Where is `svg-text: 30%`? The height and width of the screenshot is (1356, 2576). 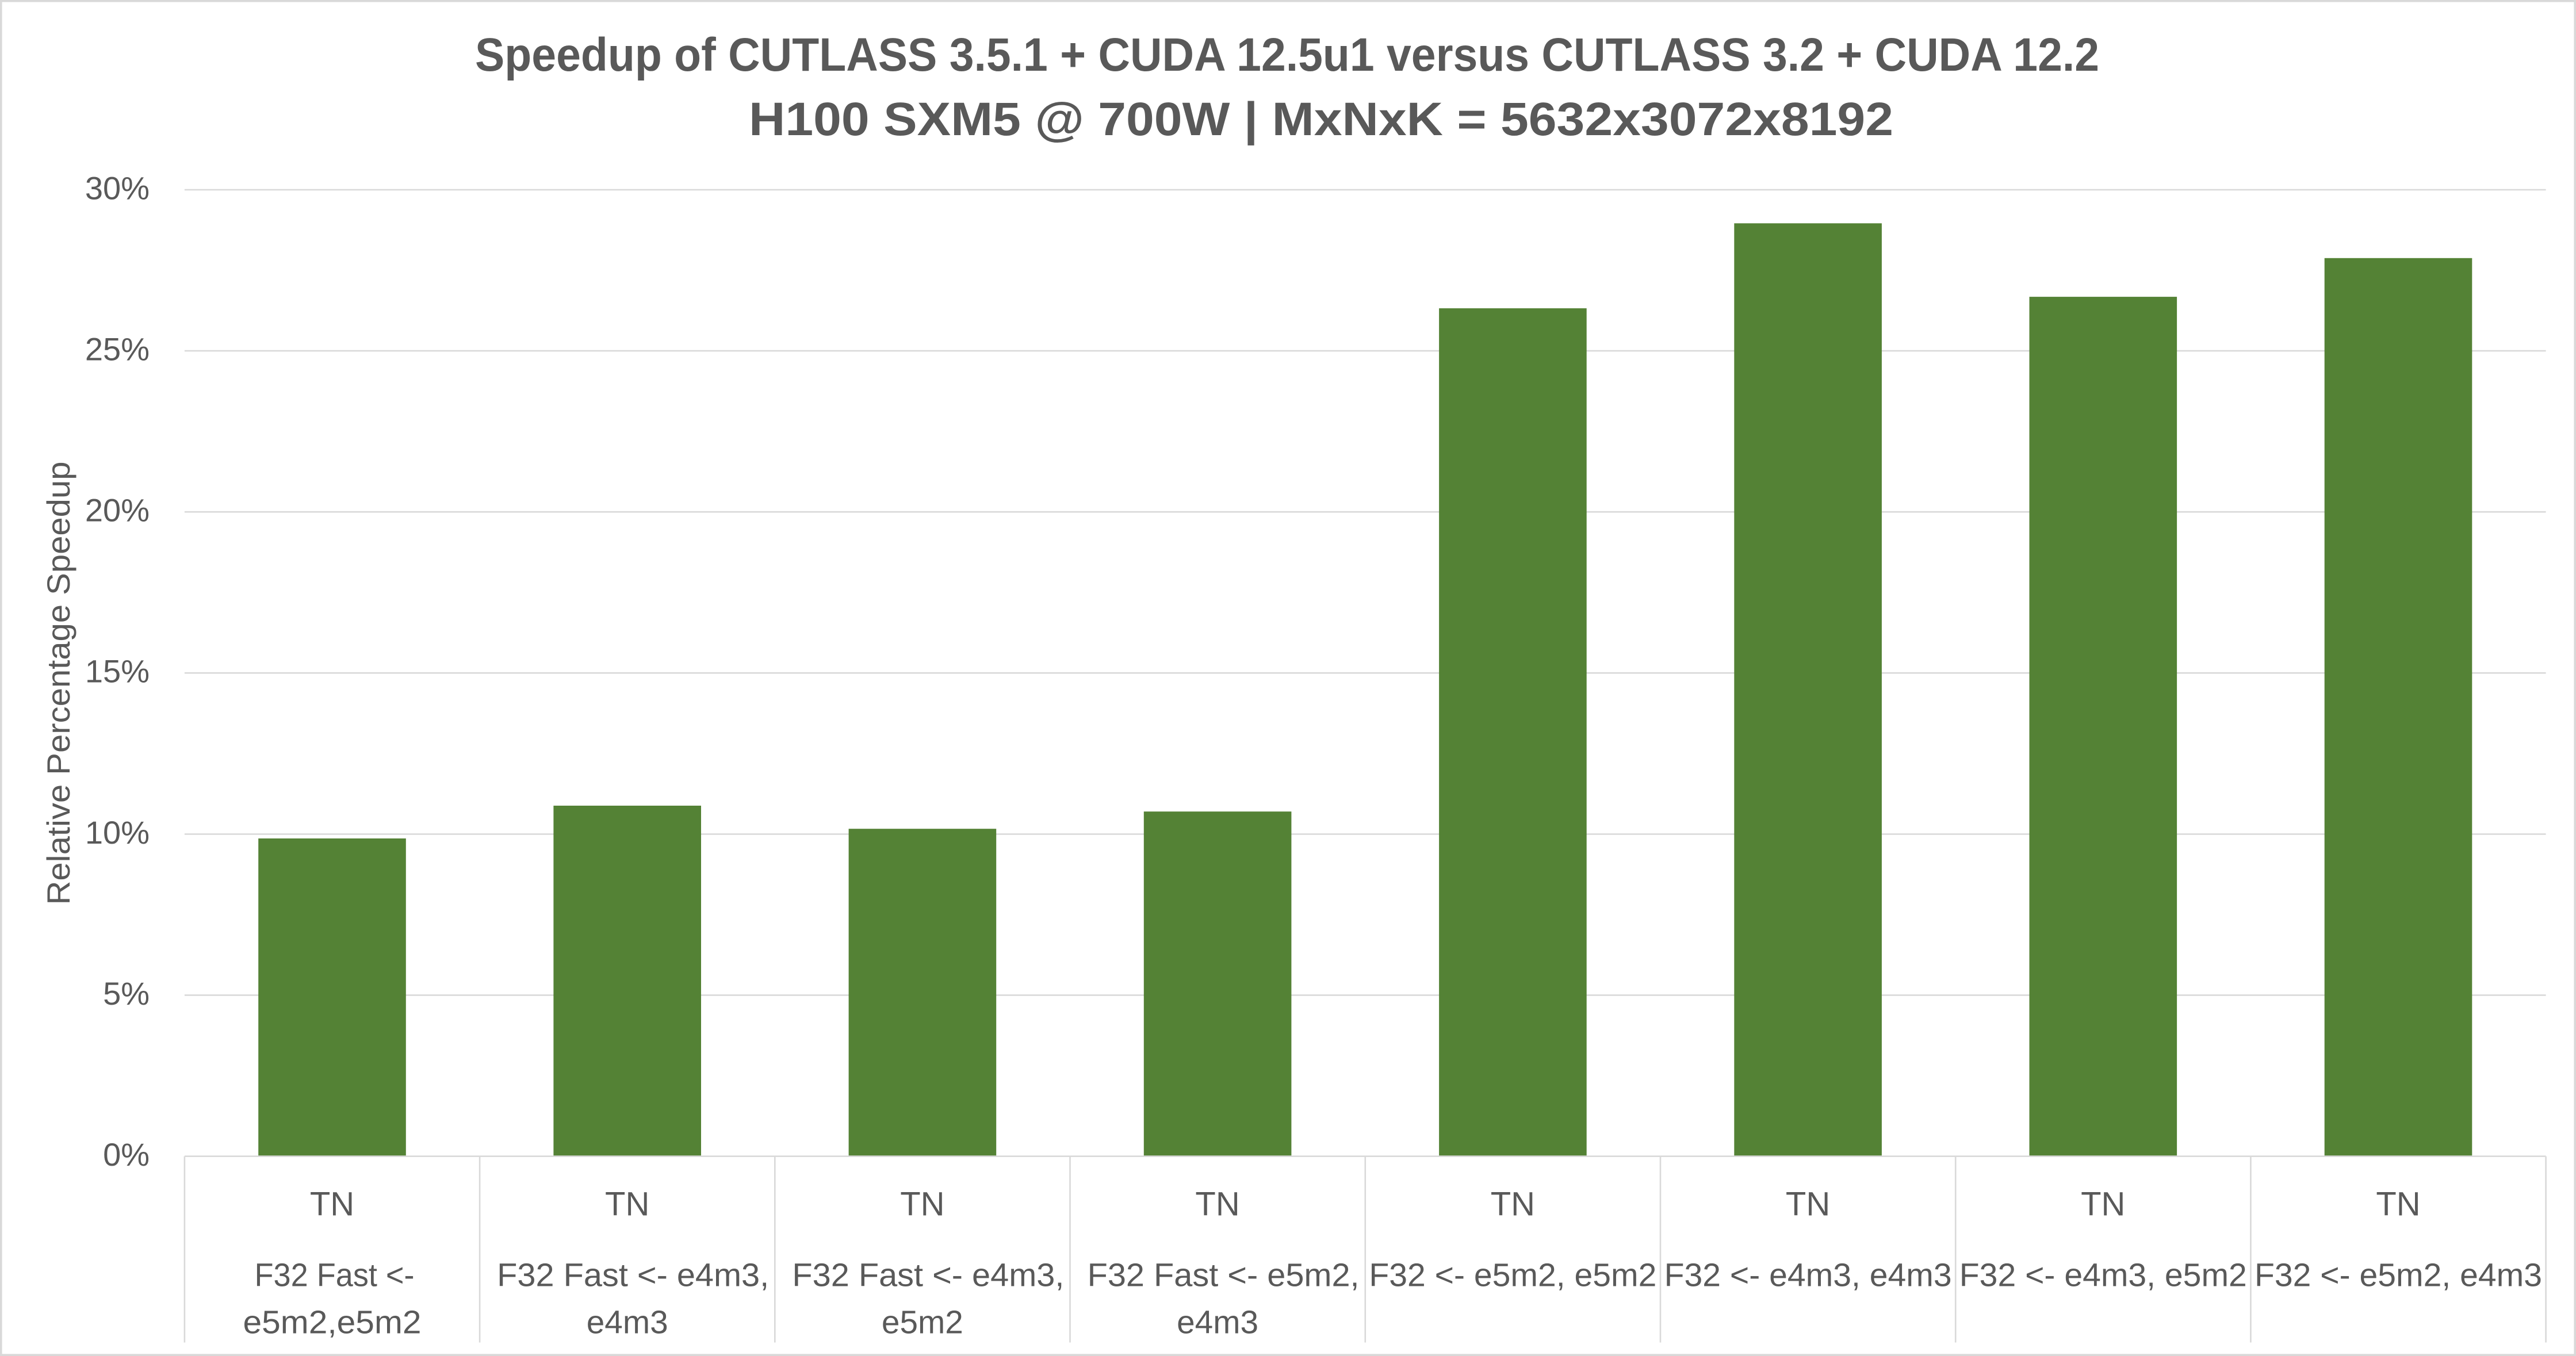
svg-text: 30% is located at coordinates (117, 188).